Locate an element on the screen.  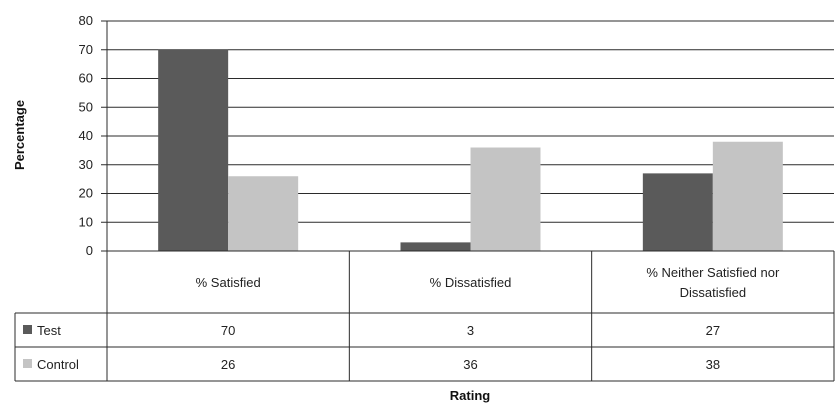
category-label-line: % Dissatisfied is located at coordinates (471, 282).